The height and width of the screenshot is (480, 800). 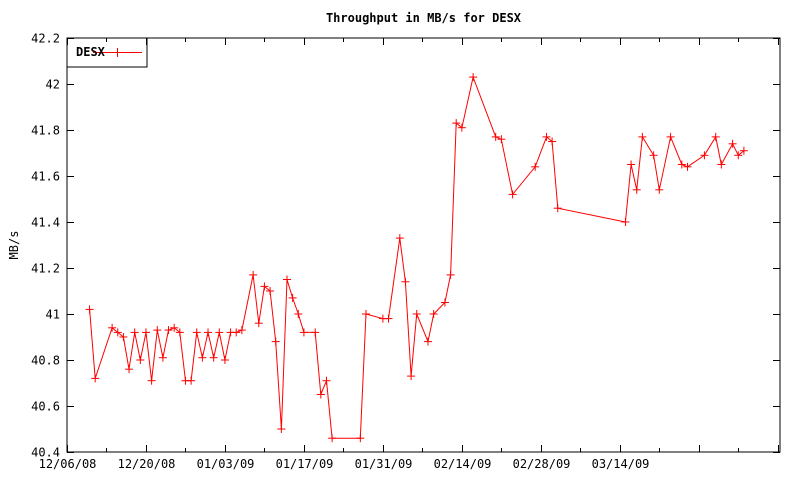 What do you see at coordinates (45, 269) in the screenshot?
I see `y-tick-label: 41.2` at bounding box center [45, 269].